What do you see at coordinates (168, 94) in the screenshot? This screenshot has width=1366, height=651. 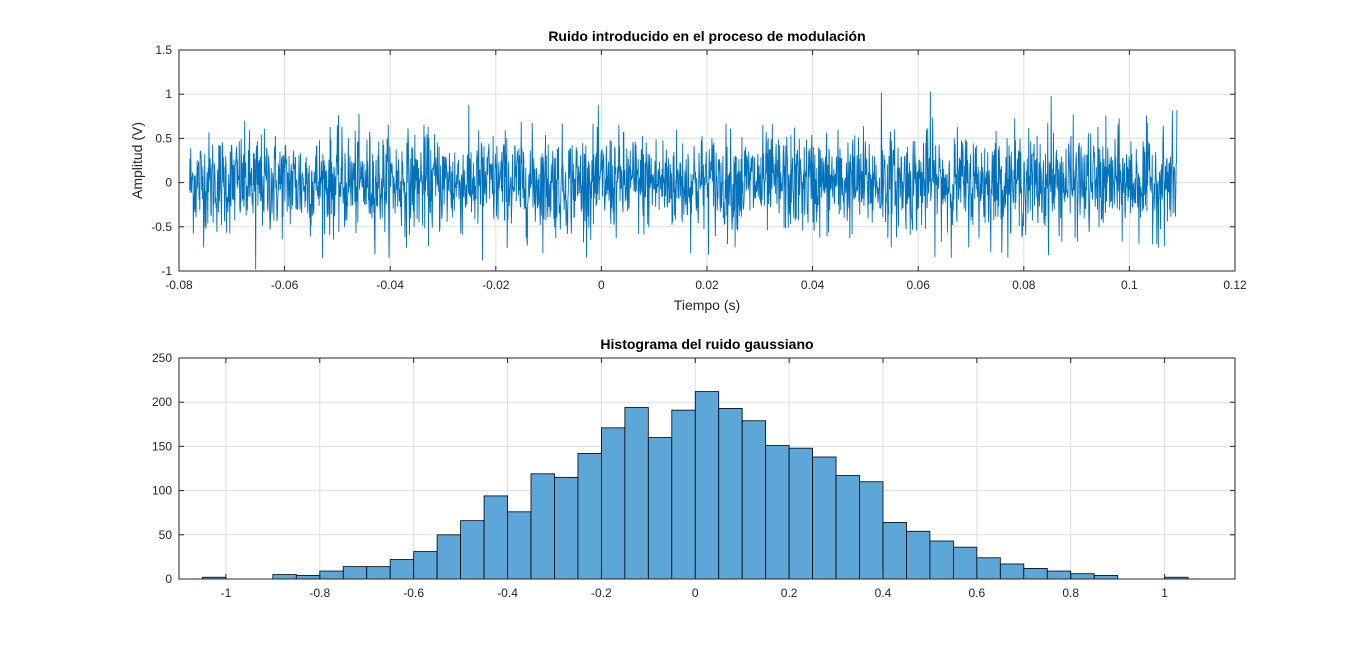 I see `y-tick-label: 1` at bounding box center [168, 94].